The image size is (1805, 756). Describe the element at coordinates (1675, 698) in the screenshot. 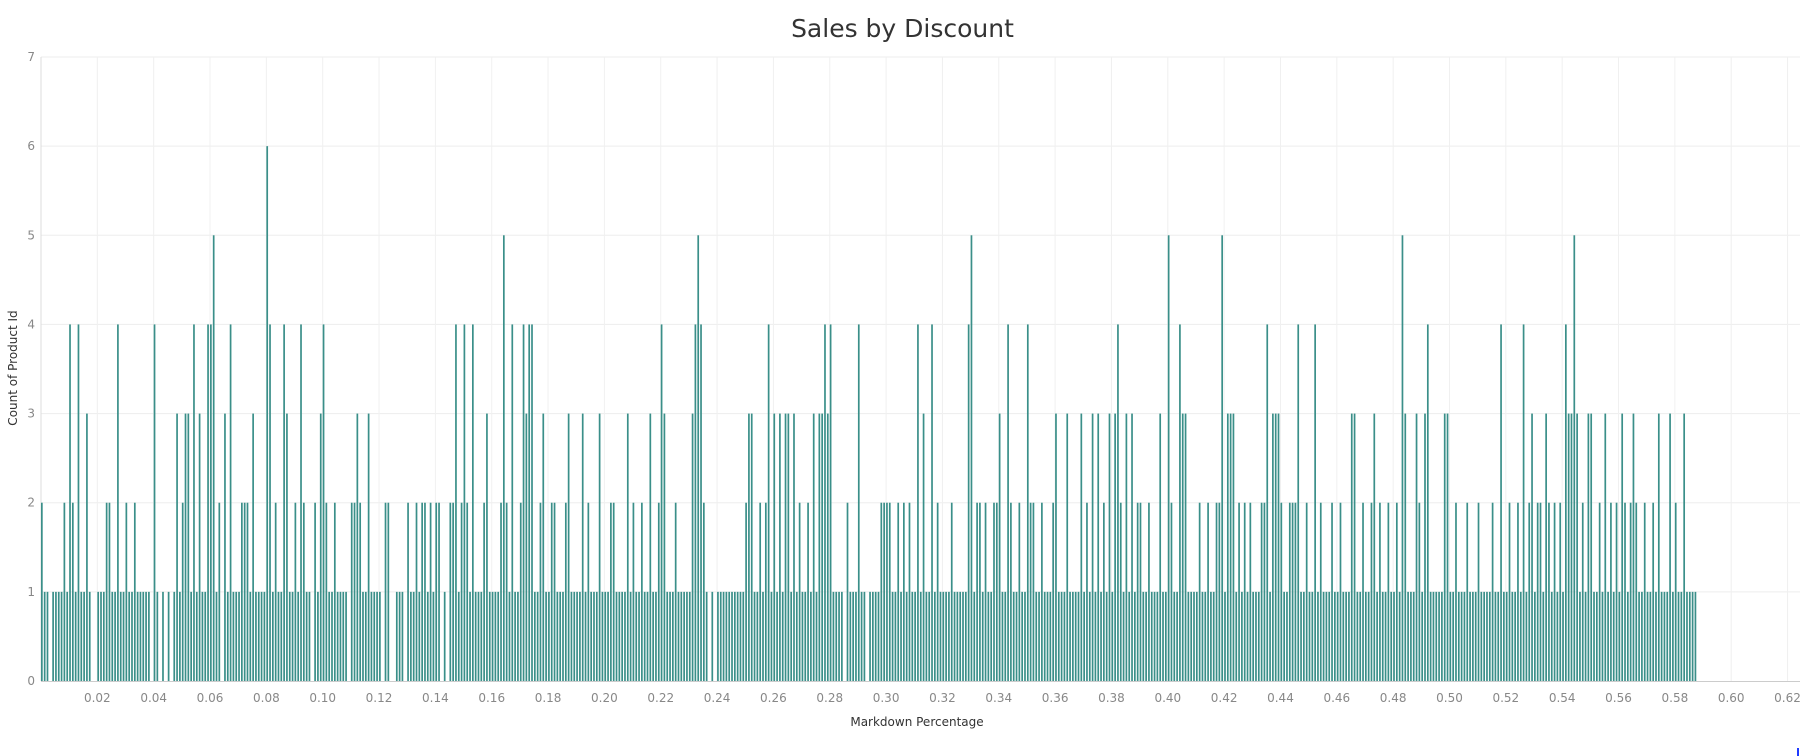

I see `x-tick-label: 0.58` at that location.